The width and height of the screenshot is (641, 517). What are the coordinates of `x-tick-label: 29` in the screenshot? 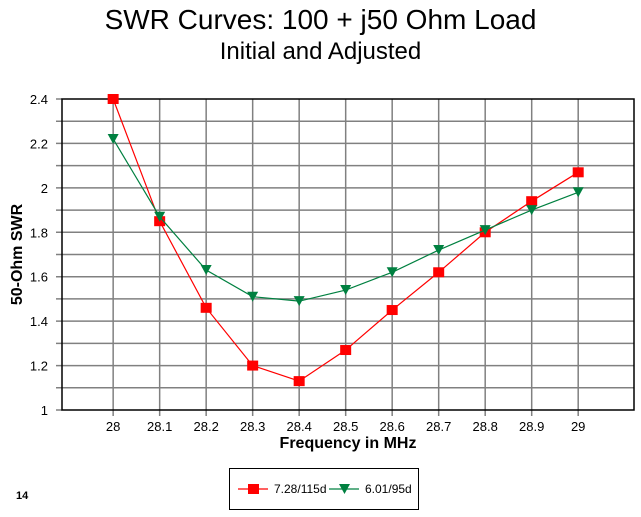 It's located at (578, 426).